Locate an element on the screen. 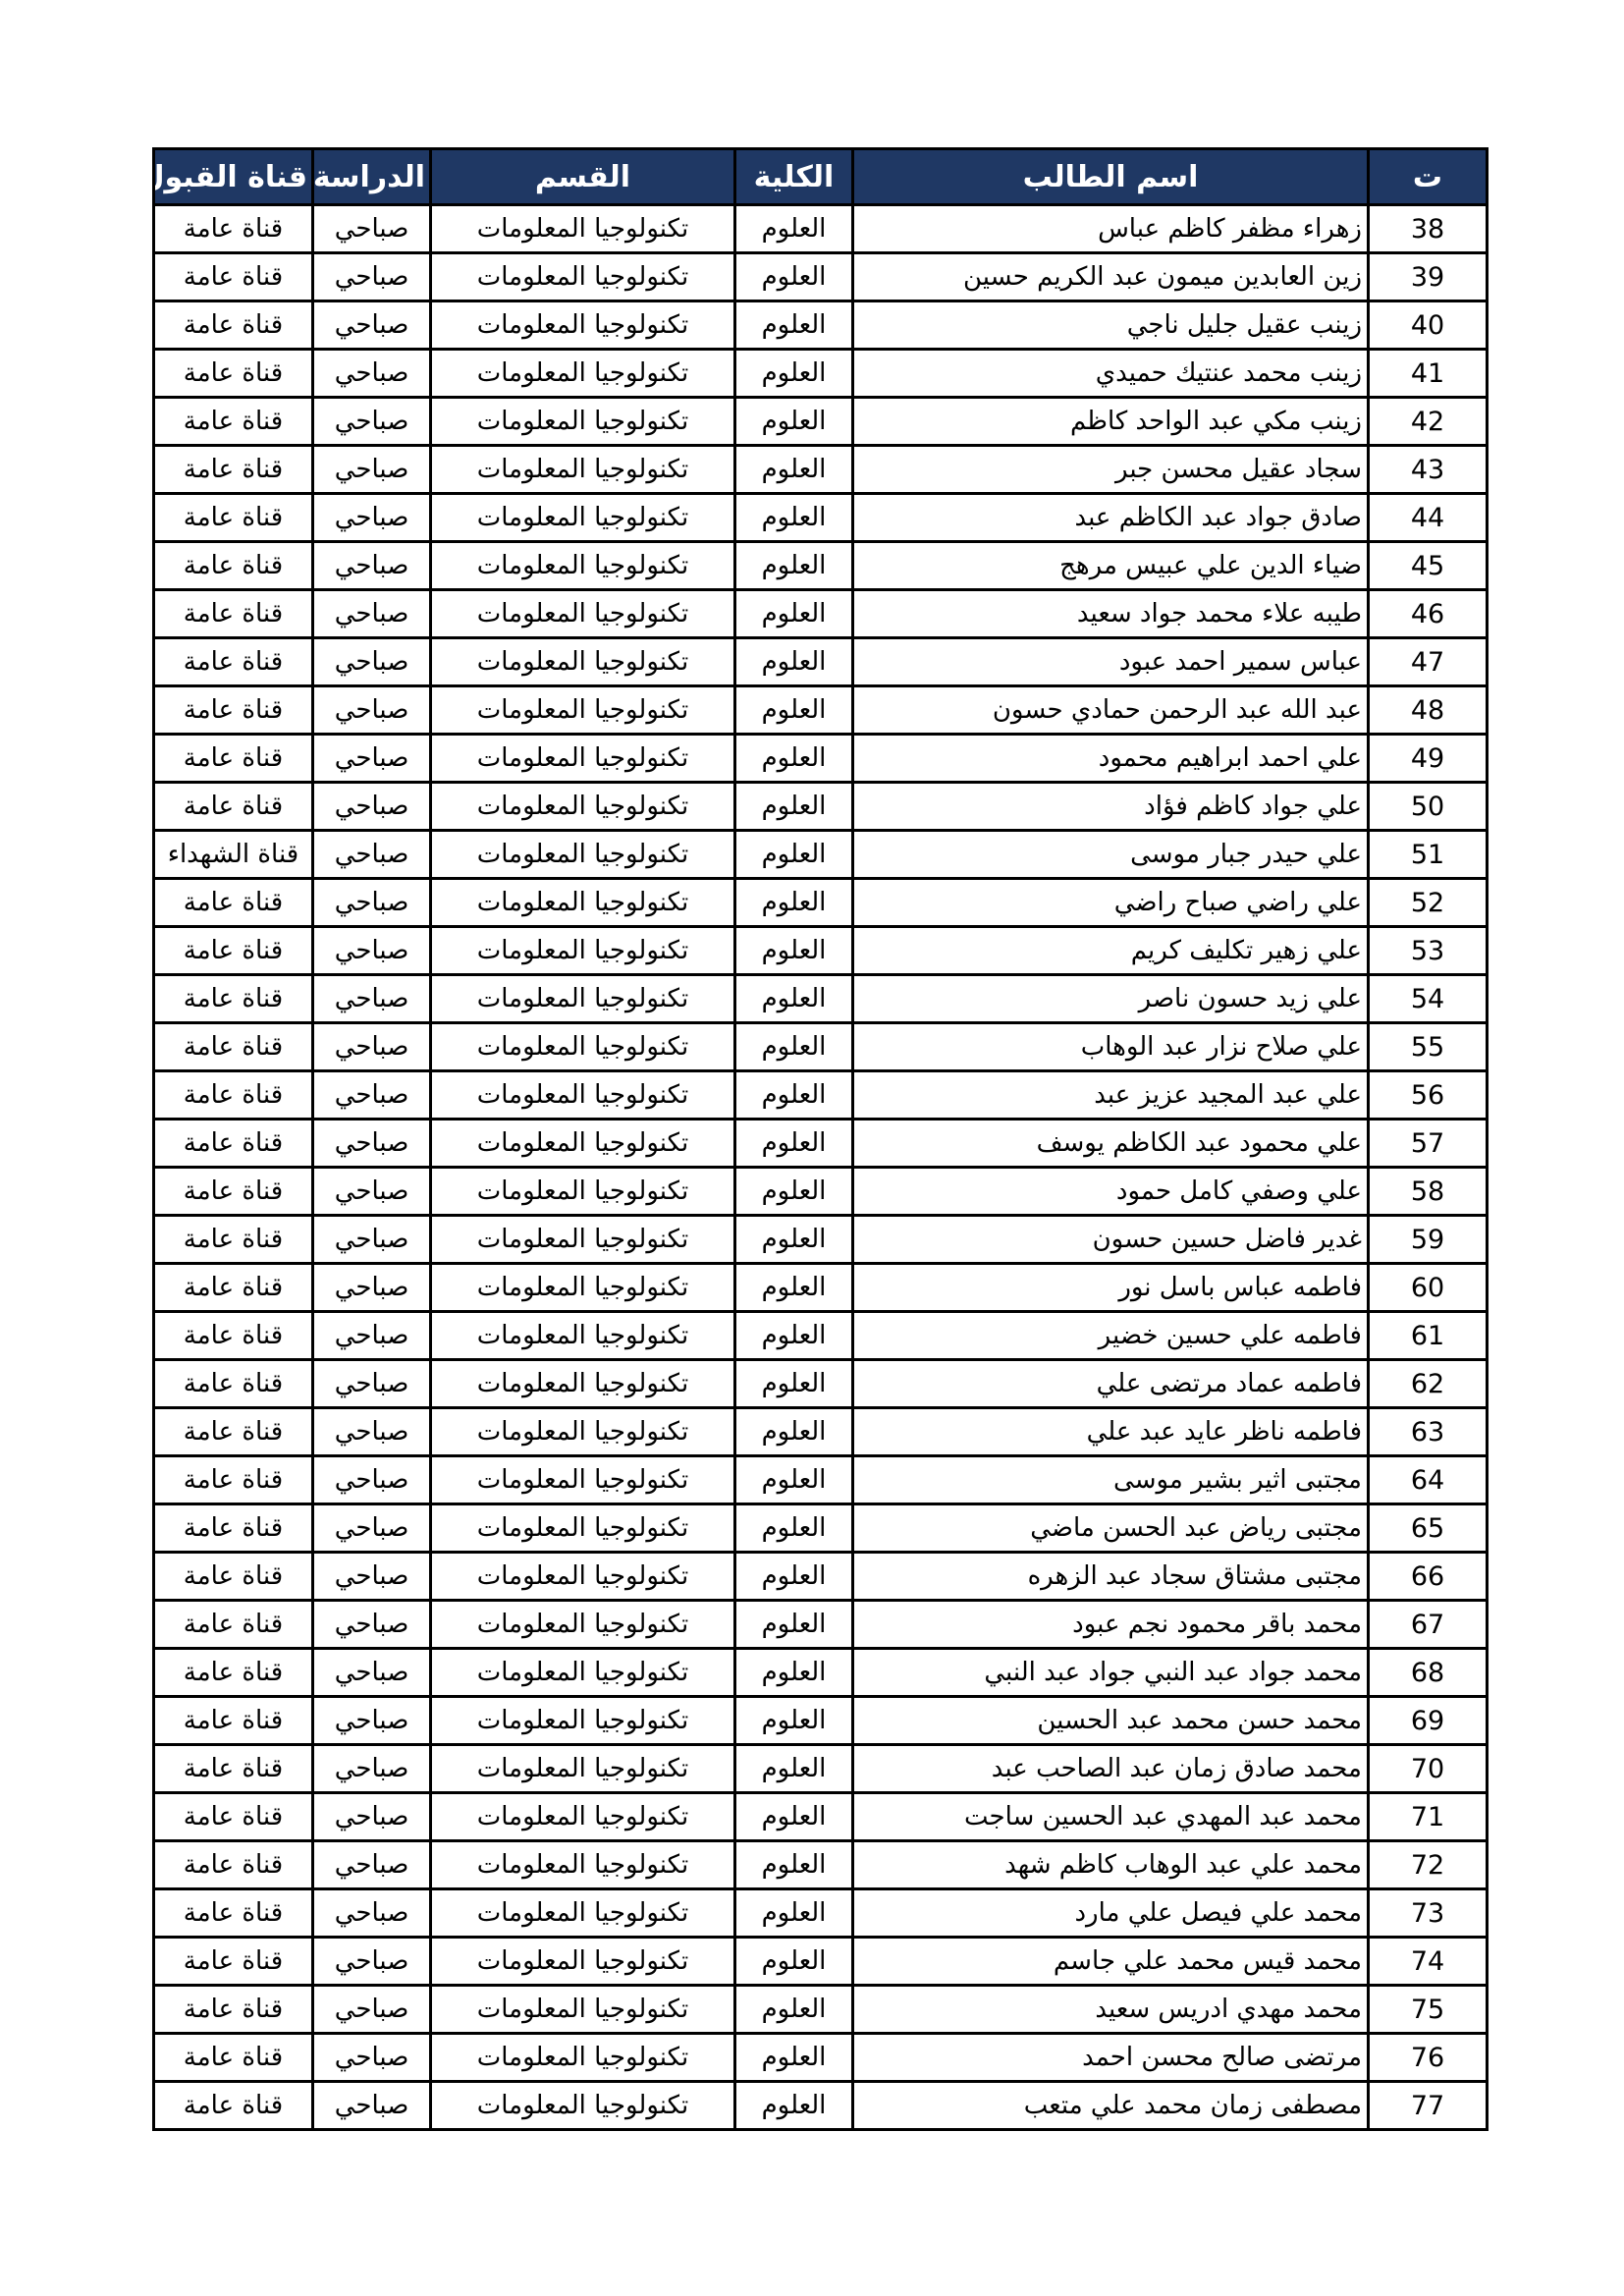 The image size is (1624, 2296). cell-name: علي زهير تكليف كريم is located at coordinates (1110, 950).